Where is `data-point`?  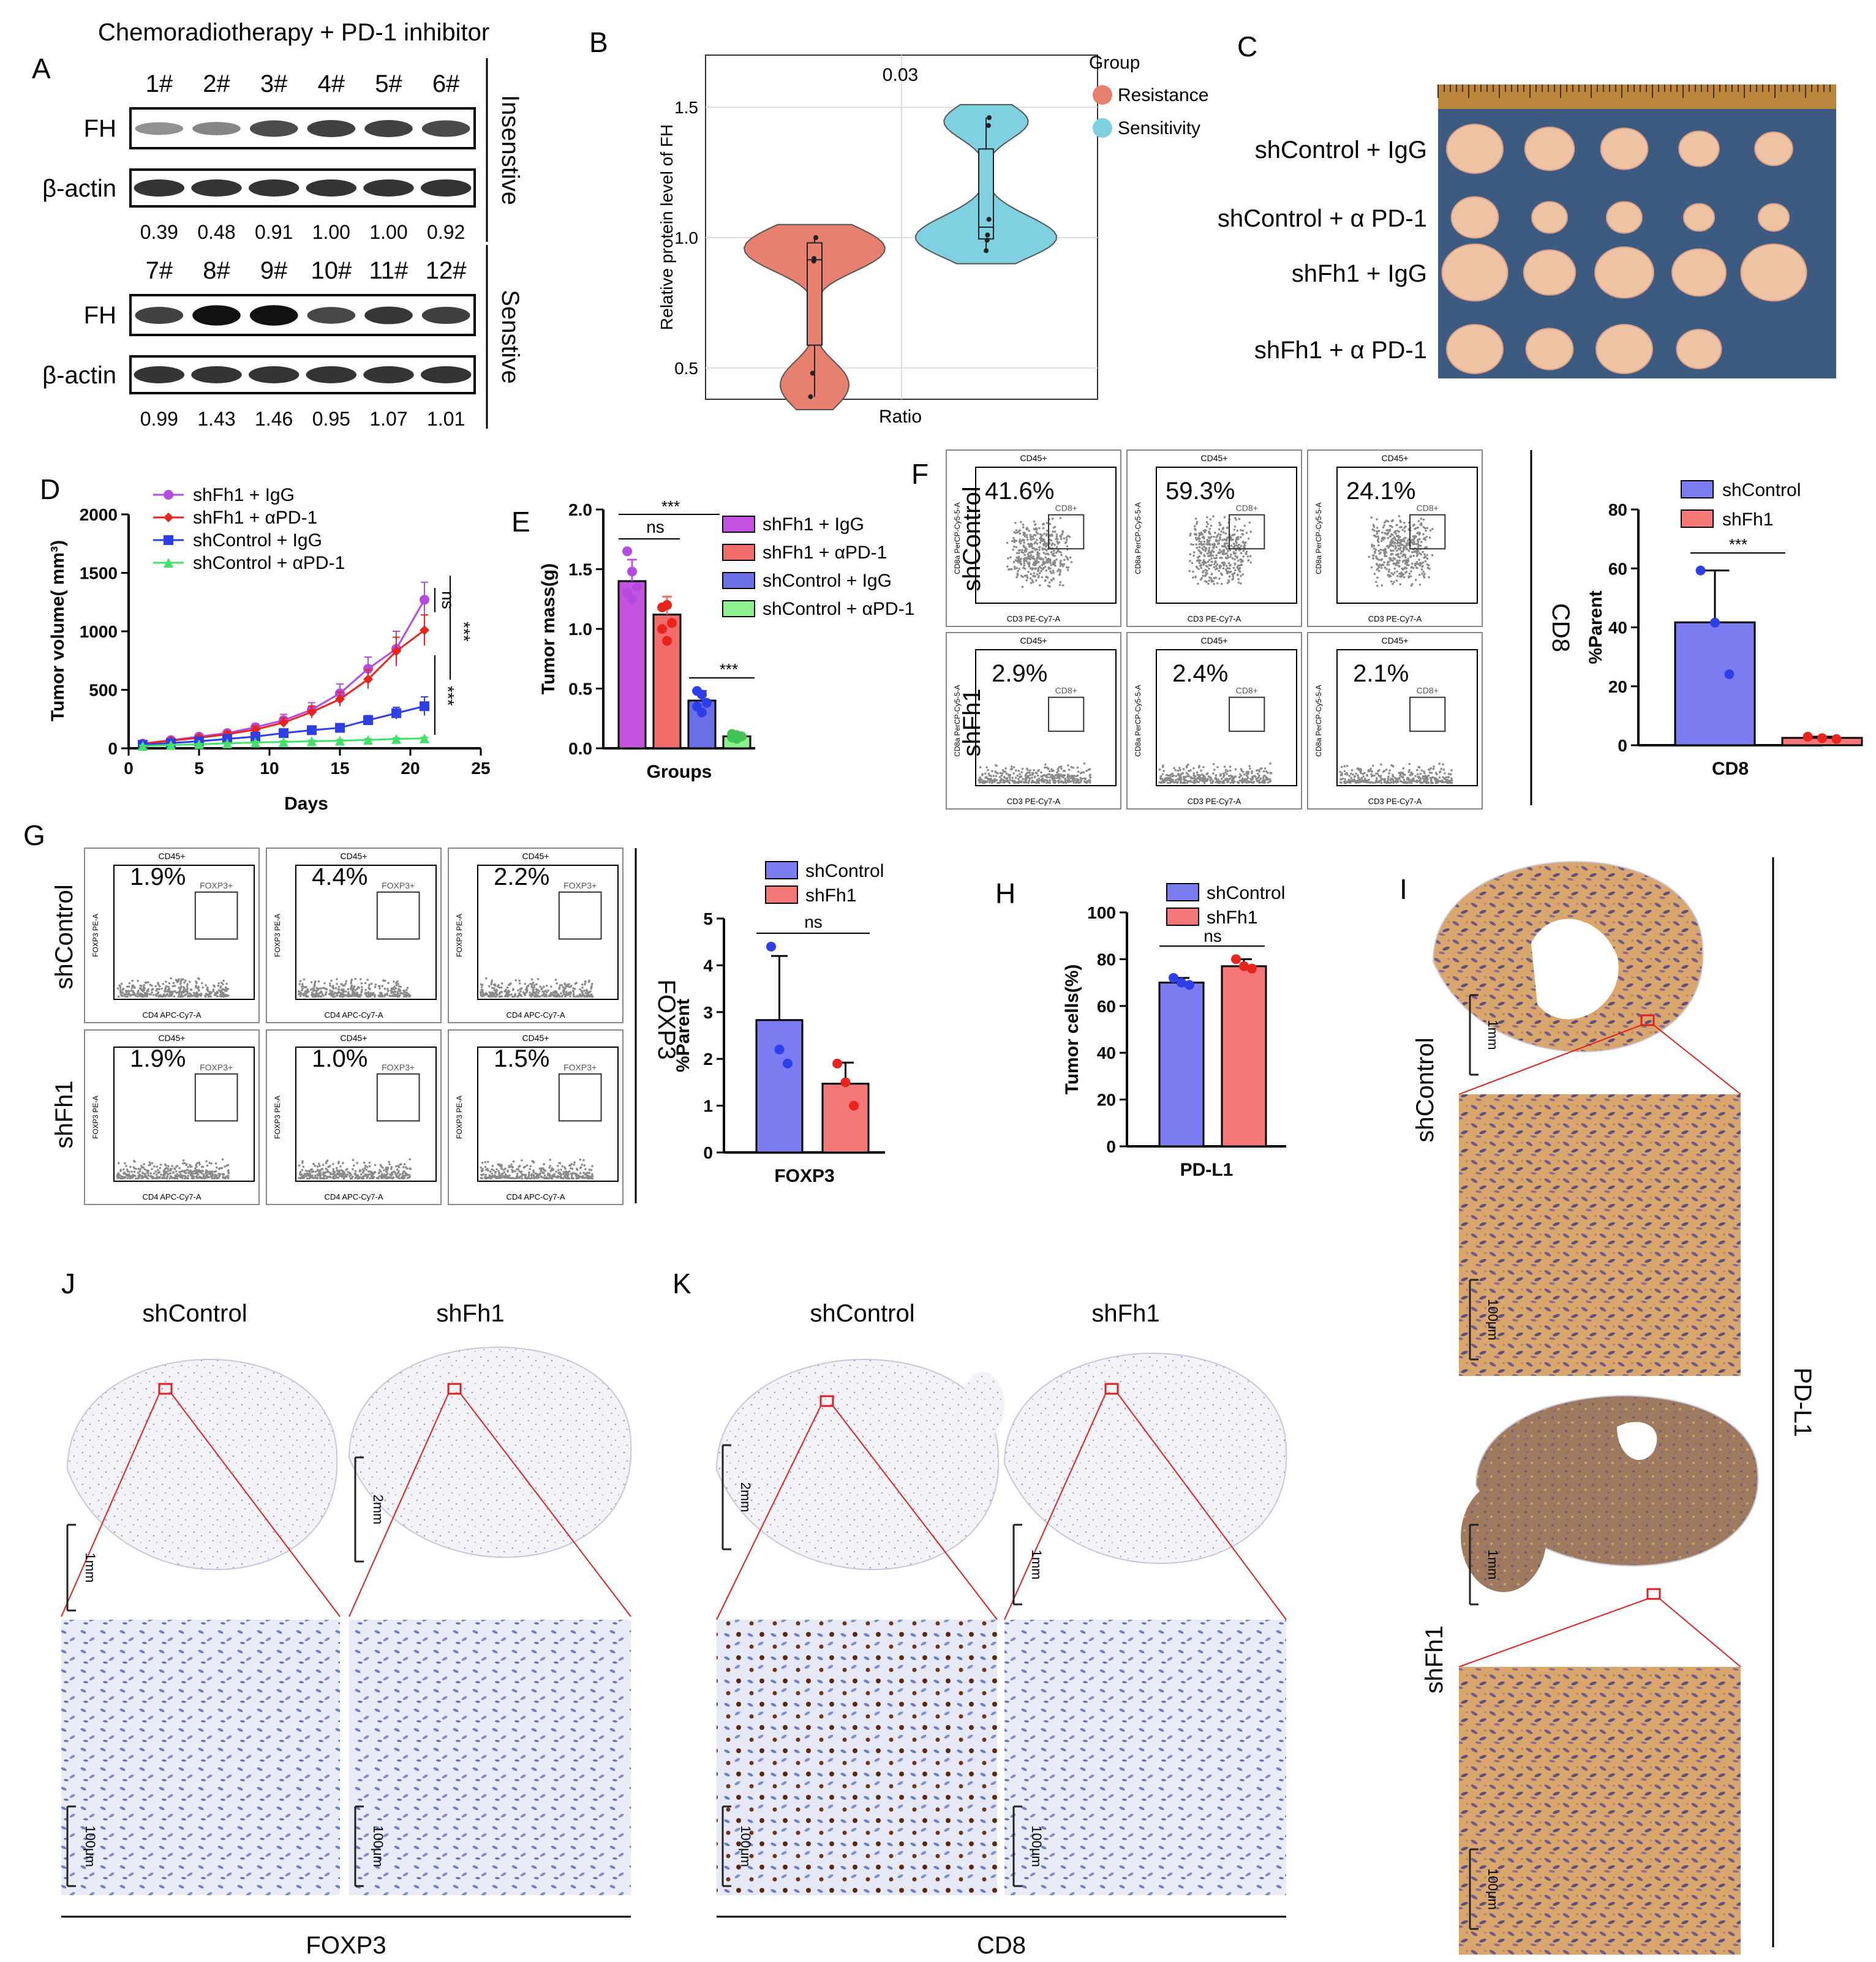 data-point is located at coordinates (702, 695).